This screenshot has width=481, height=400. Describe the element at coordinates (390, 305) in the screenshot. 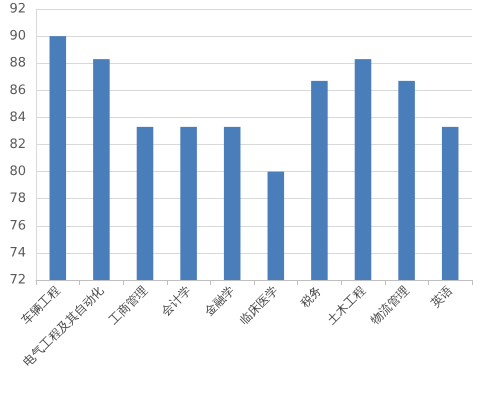

I see `x-tick-label: 物流管理` at that location.